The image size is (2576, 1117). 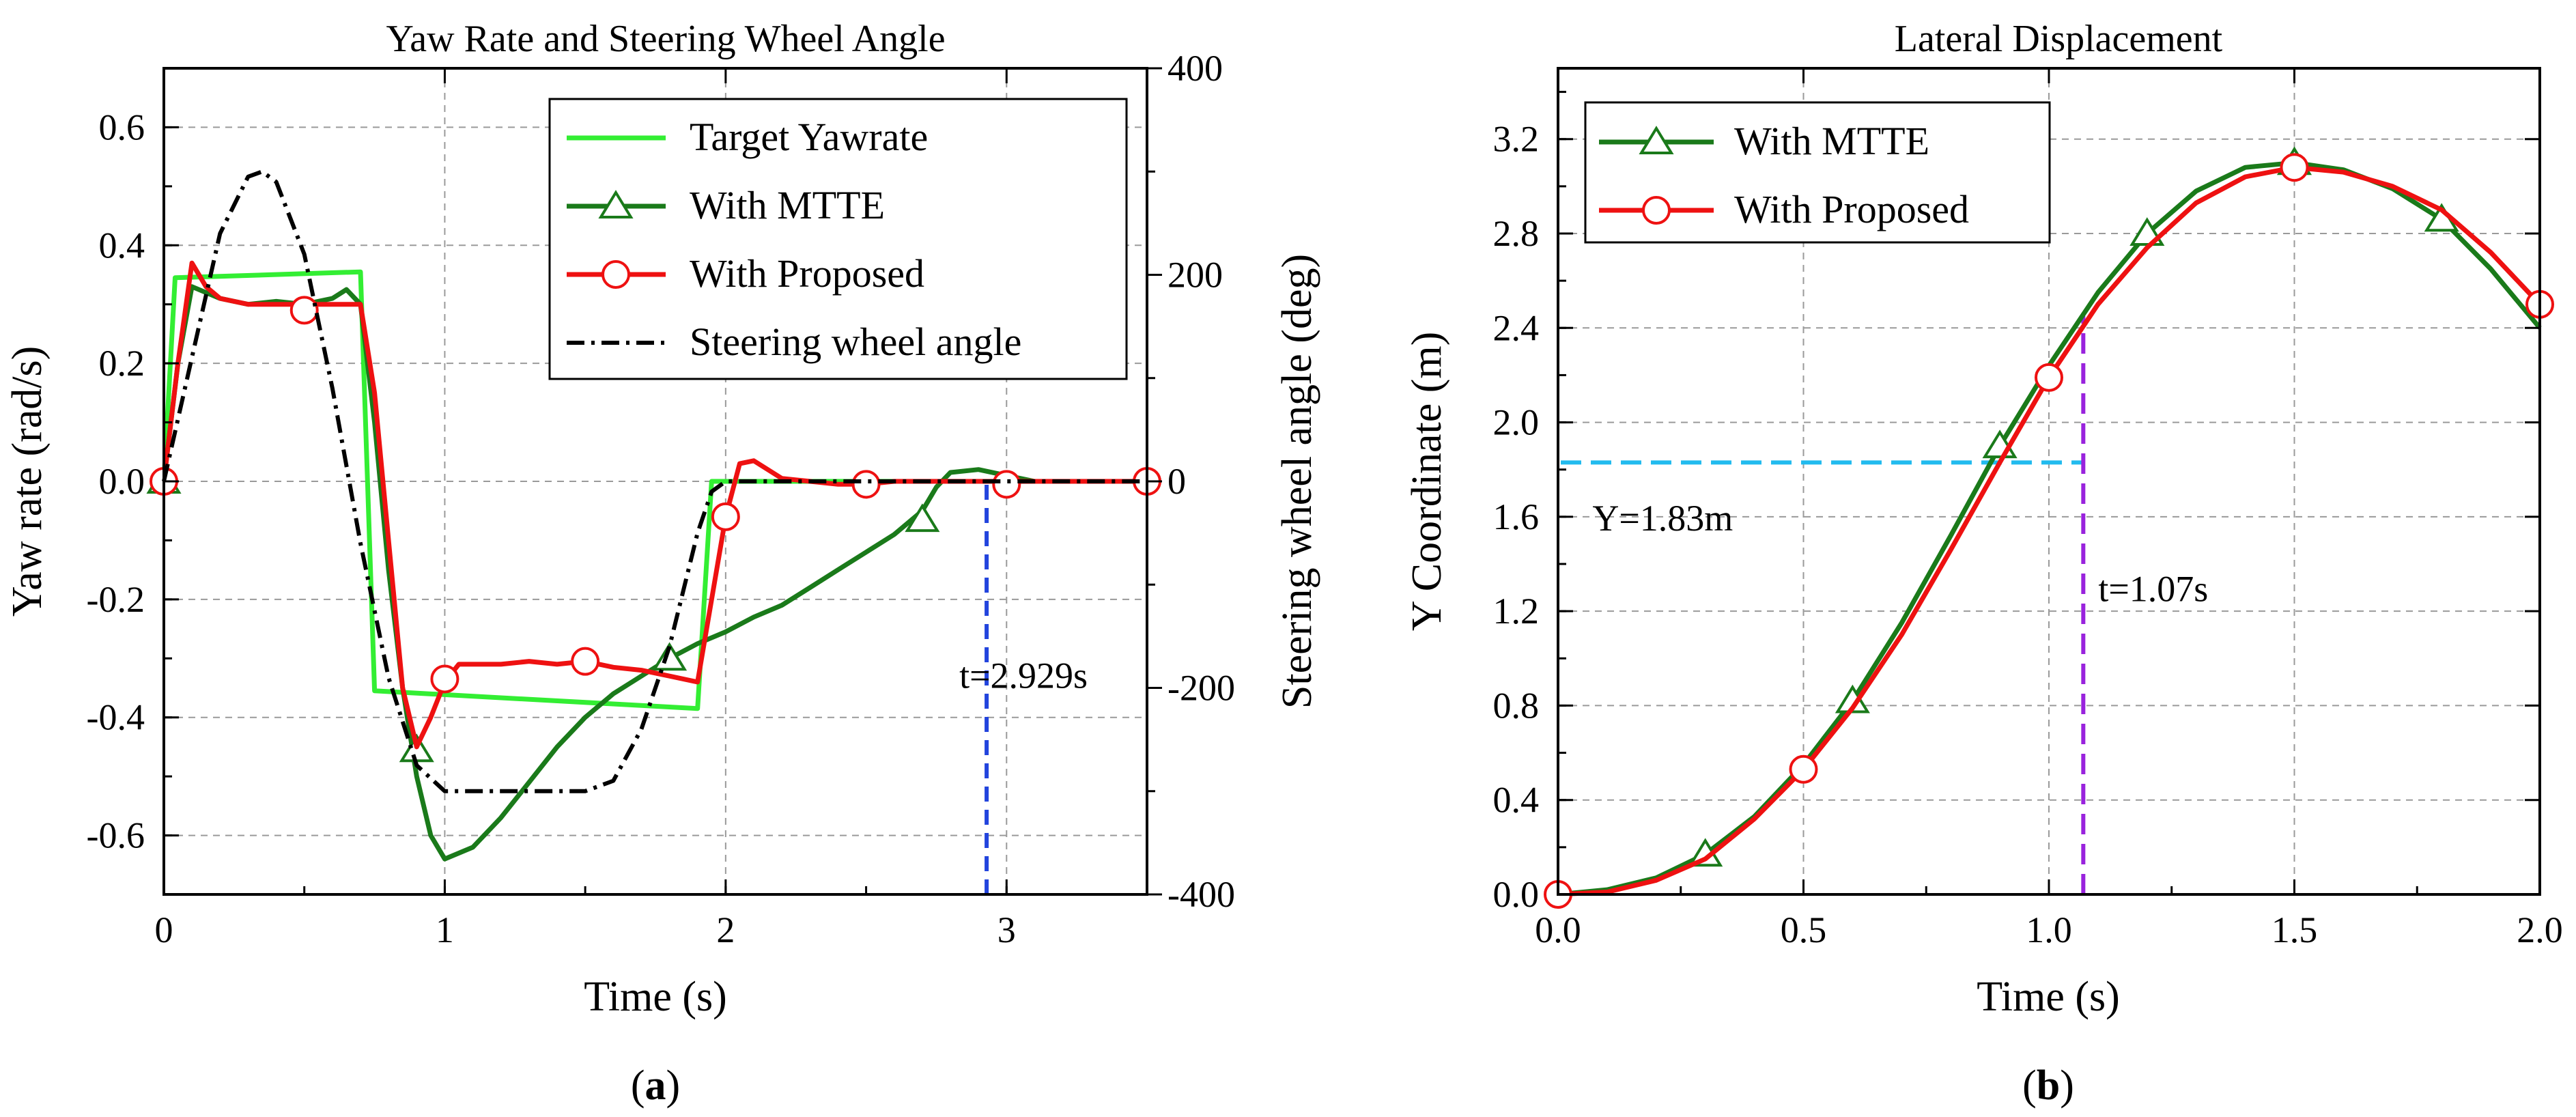 What do you see at coordinates (1517, 327) in the screenshot?
I see `y-tick-label: 2.4` at bounding box center [1517, 327].